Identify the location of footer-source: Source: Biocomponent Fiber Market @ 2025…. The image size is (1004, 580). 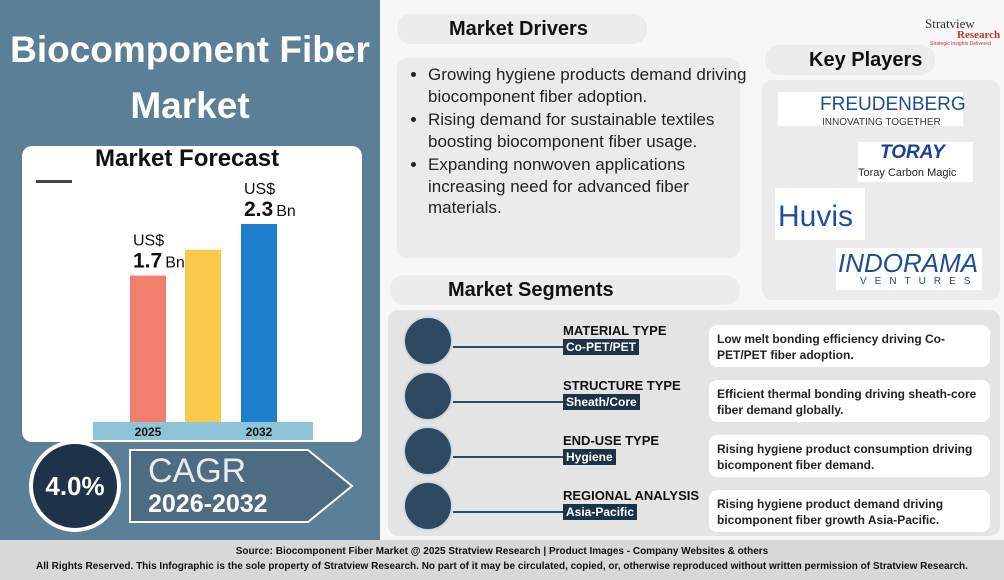
(502, 551).